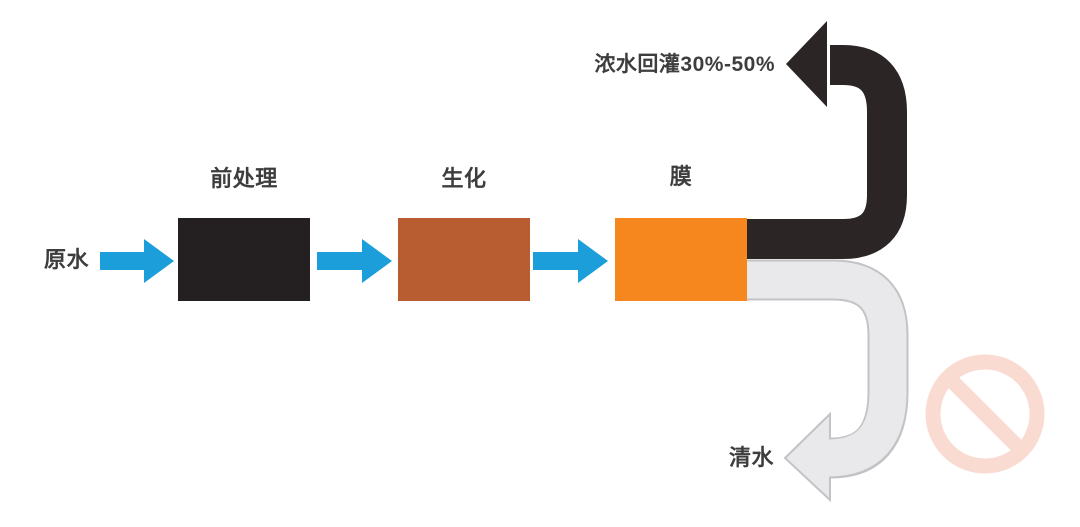 This screenshot has width=1080, height=527. I want to click on biochemical-box, so click(464, 259).